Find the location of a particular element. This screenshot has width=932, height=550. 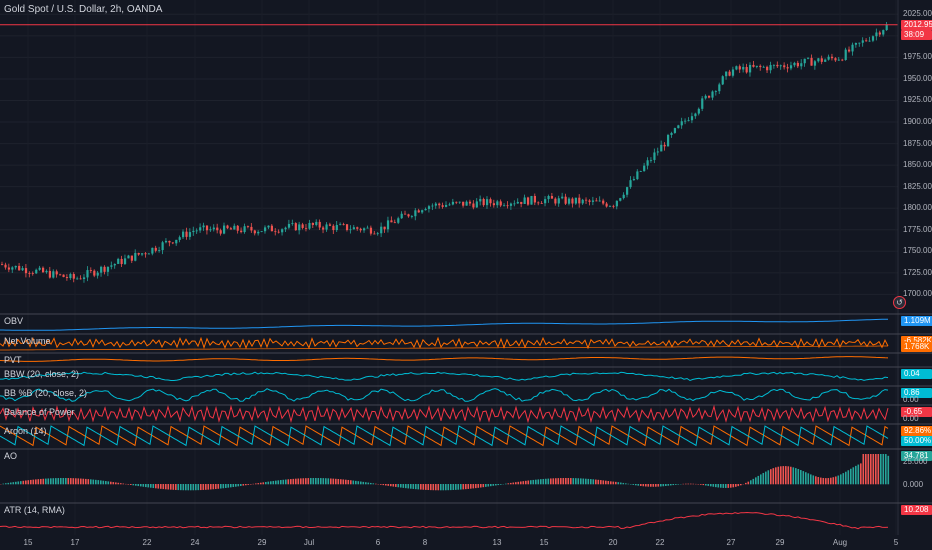

indicator-tick-label: 0.000 is located at coordinates (913, 484).